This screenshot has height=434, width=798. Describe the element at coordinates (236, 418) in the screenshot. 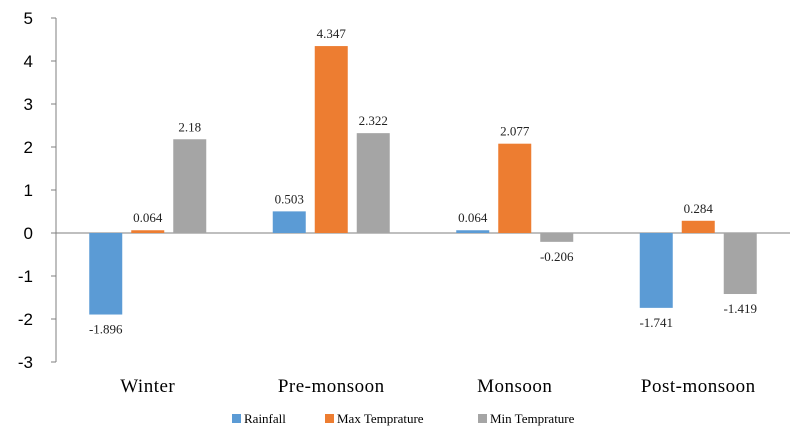

I see `legend-swatch-rainfall` at that location.